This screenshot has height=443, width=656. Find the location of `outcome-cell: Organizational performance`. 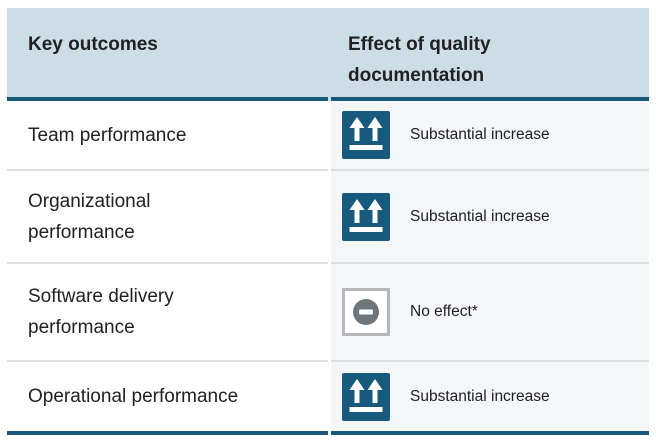

outcome-cell: Organizational performance is located at coordinates (167, 217).